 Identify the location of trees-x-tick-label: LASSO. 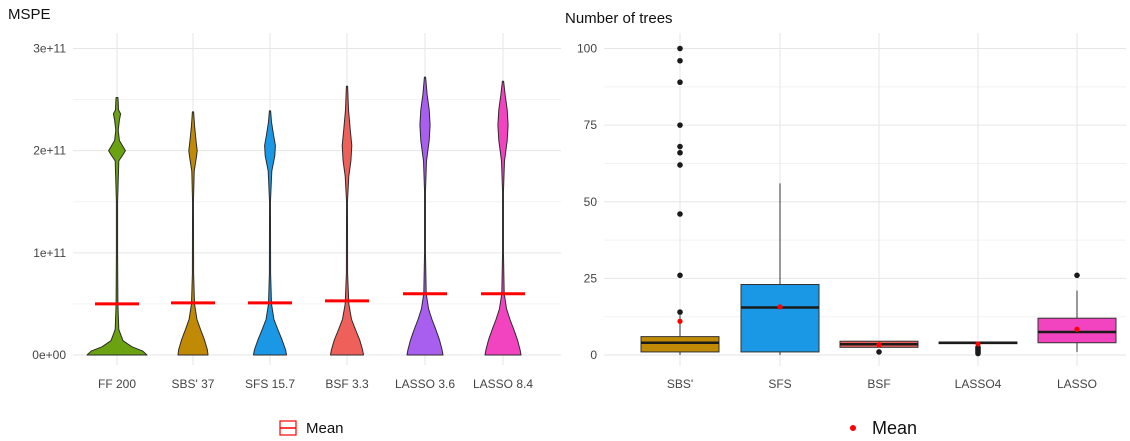
(1077, 384).